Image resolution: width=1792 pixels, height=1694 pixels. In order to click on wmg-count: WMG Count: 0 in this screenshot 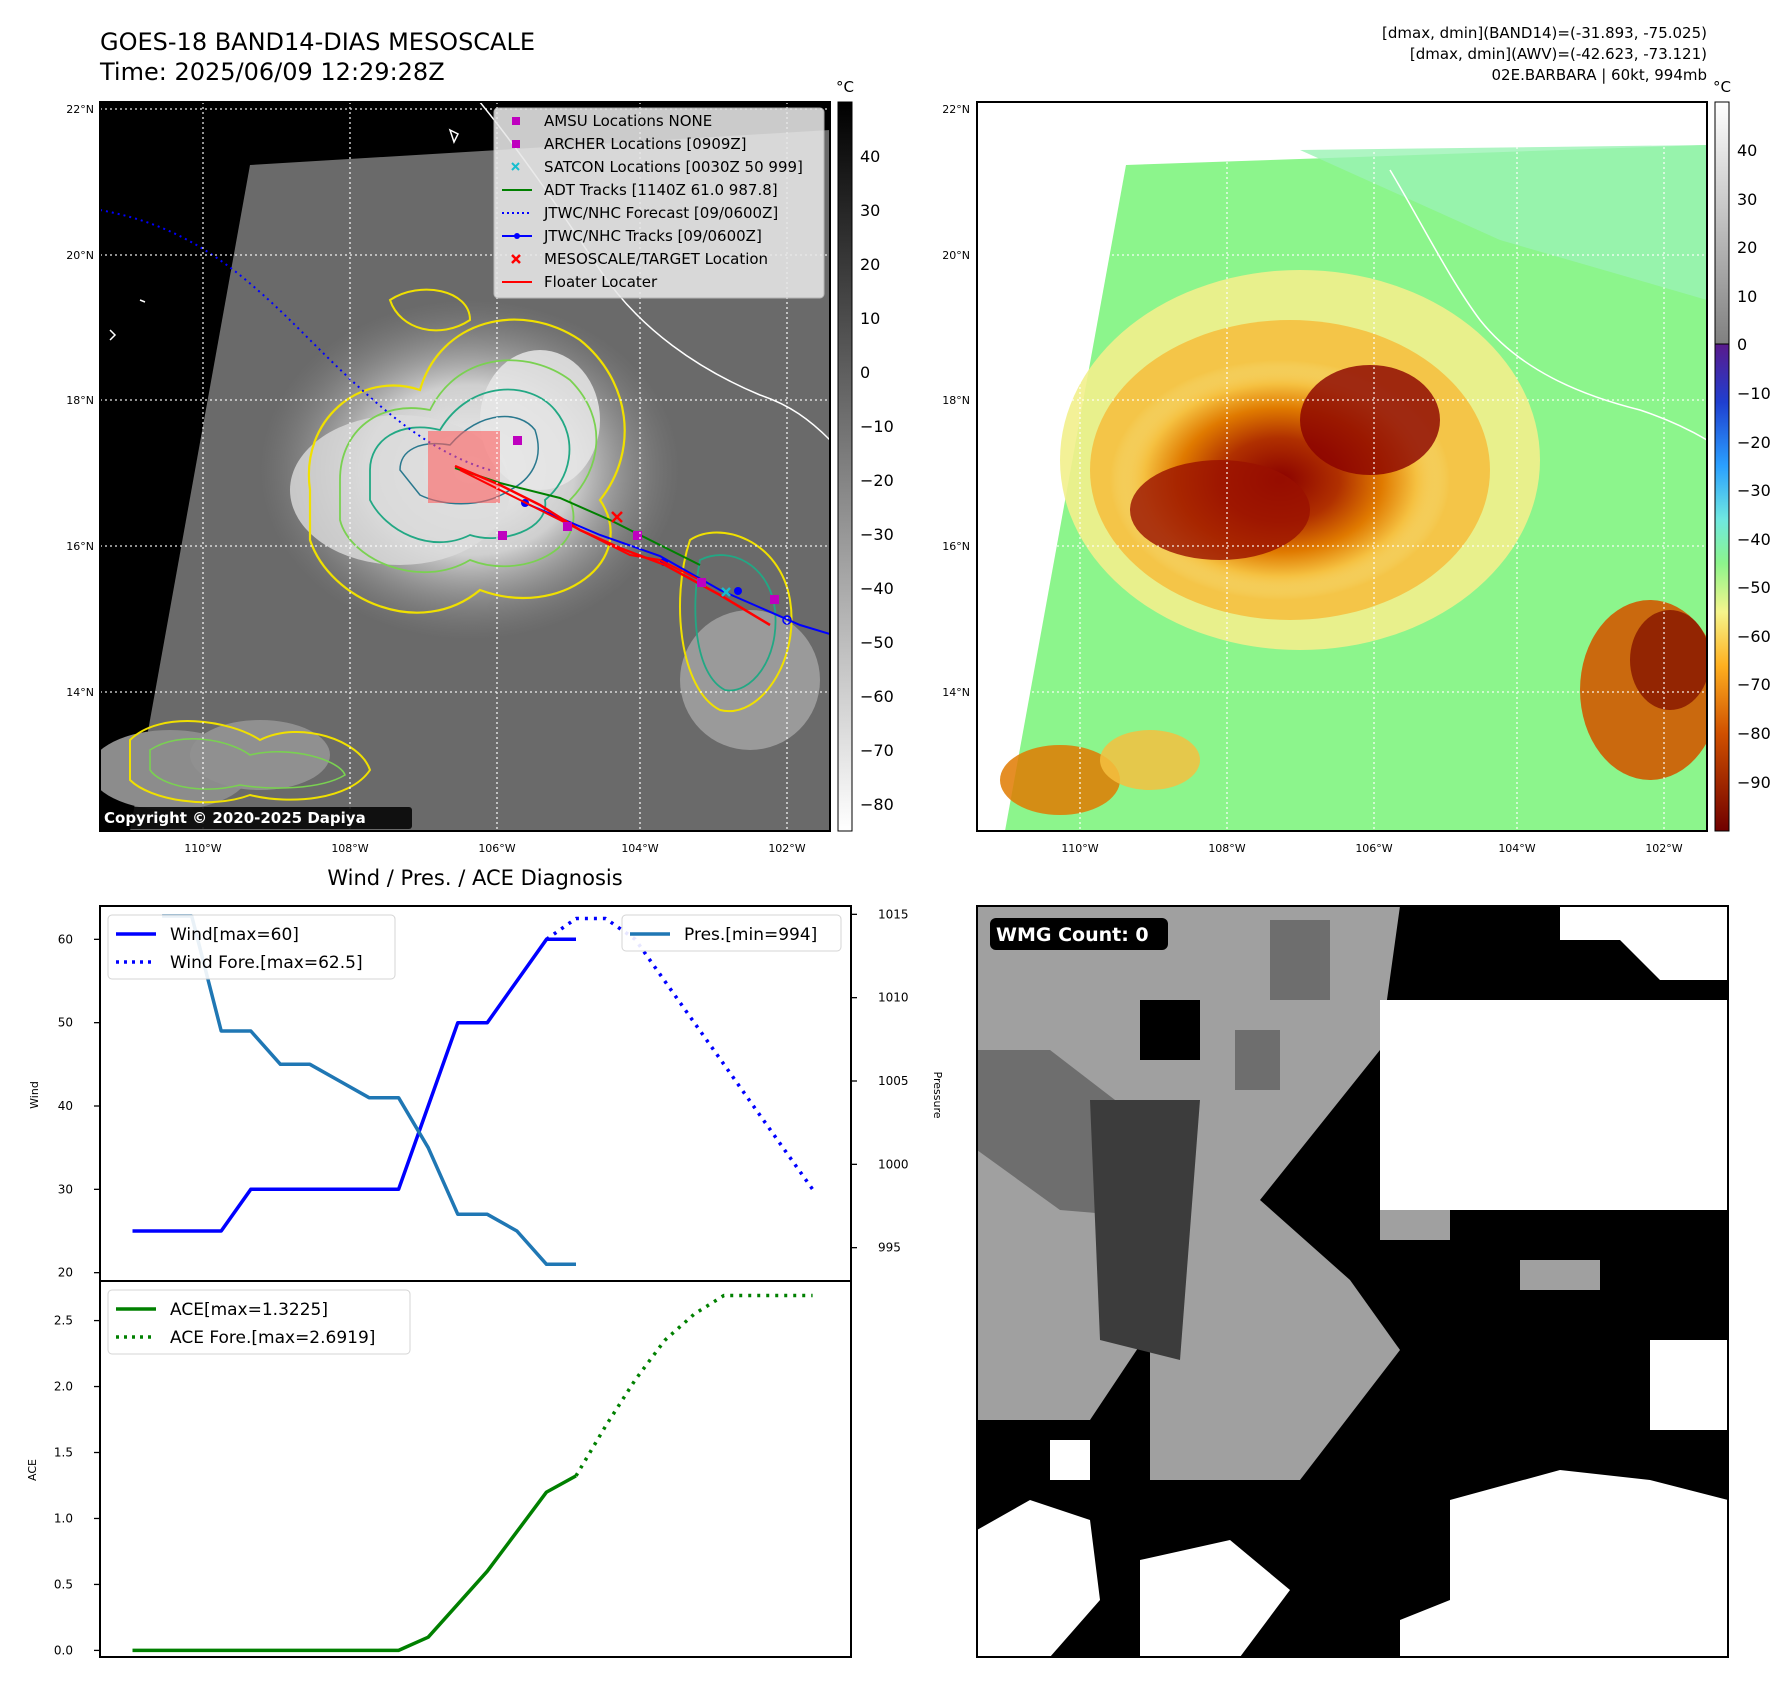, I will do `click(1072, 935)`.